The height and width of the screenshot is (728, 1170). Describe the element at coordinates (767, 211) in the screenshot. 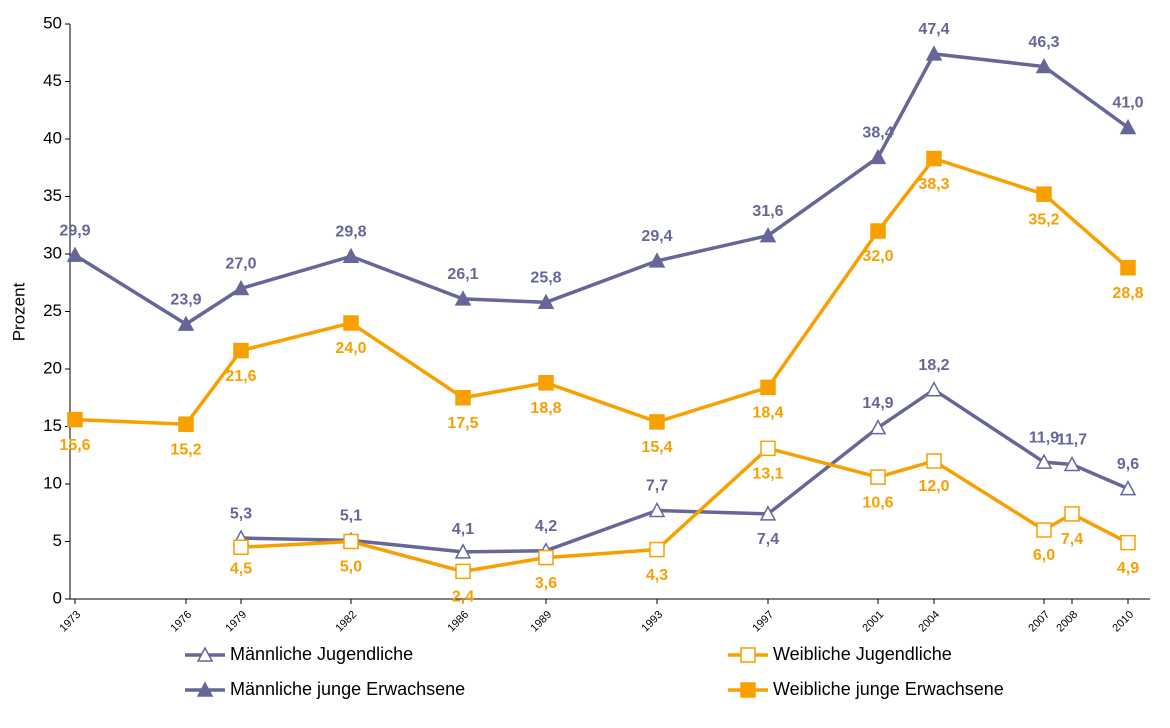

I see `value-label: 31,6` at that location.